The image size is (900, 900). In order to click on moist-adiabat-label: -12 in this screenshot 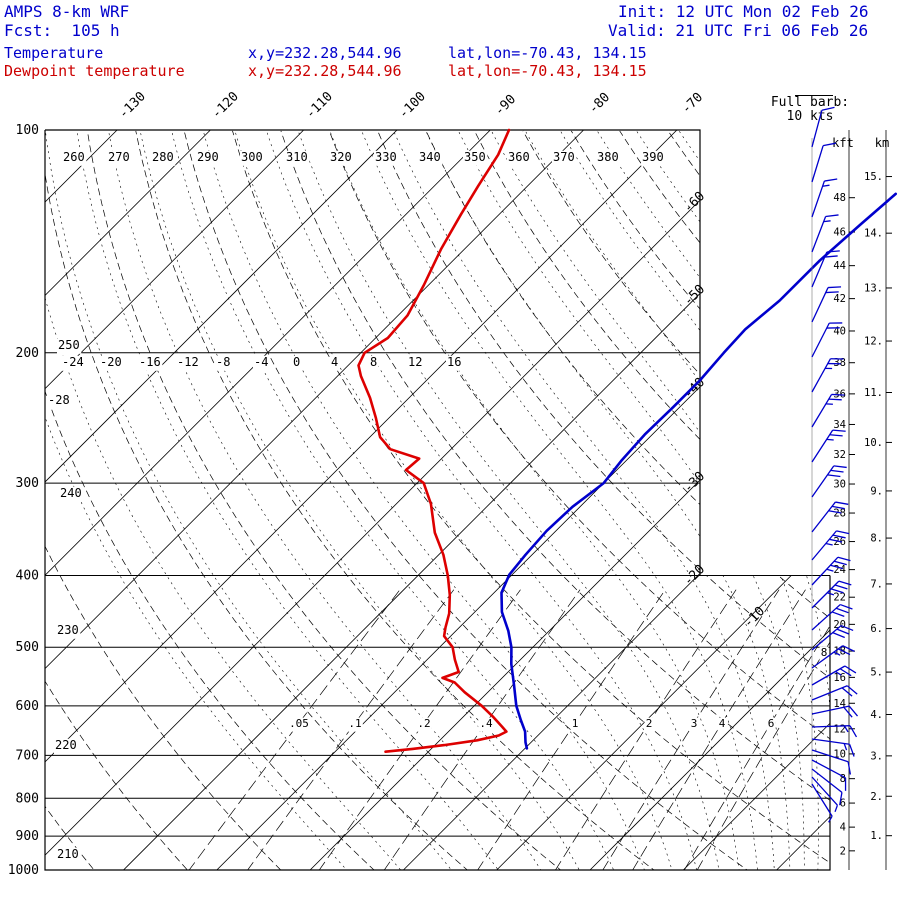, I will do `click(188, 362)`.